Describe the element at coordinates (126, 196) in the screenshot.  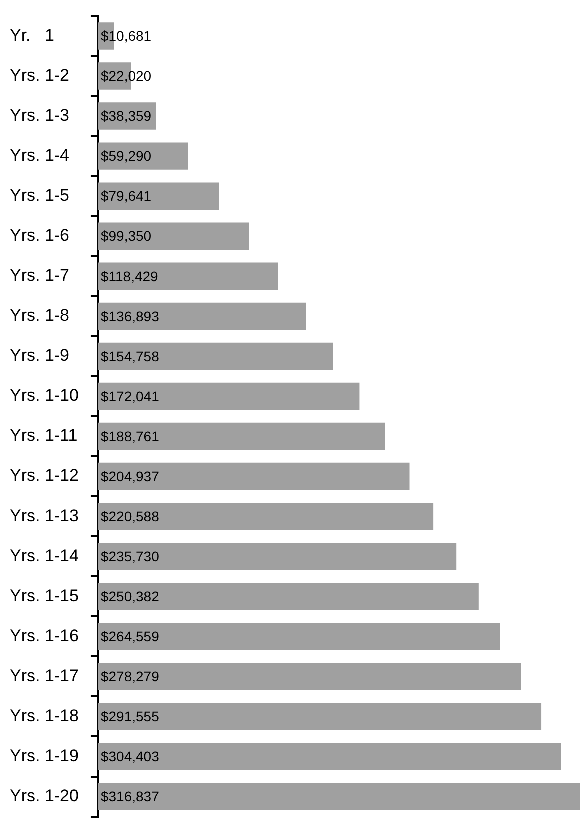
I see `data-label: $79,641` at that location.